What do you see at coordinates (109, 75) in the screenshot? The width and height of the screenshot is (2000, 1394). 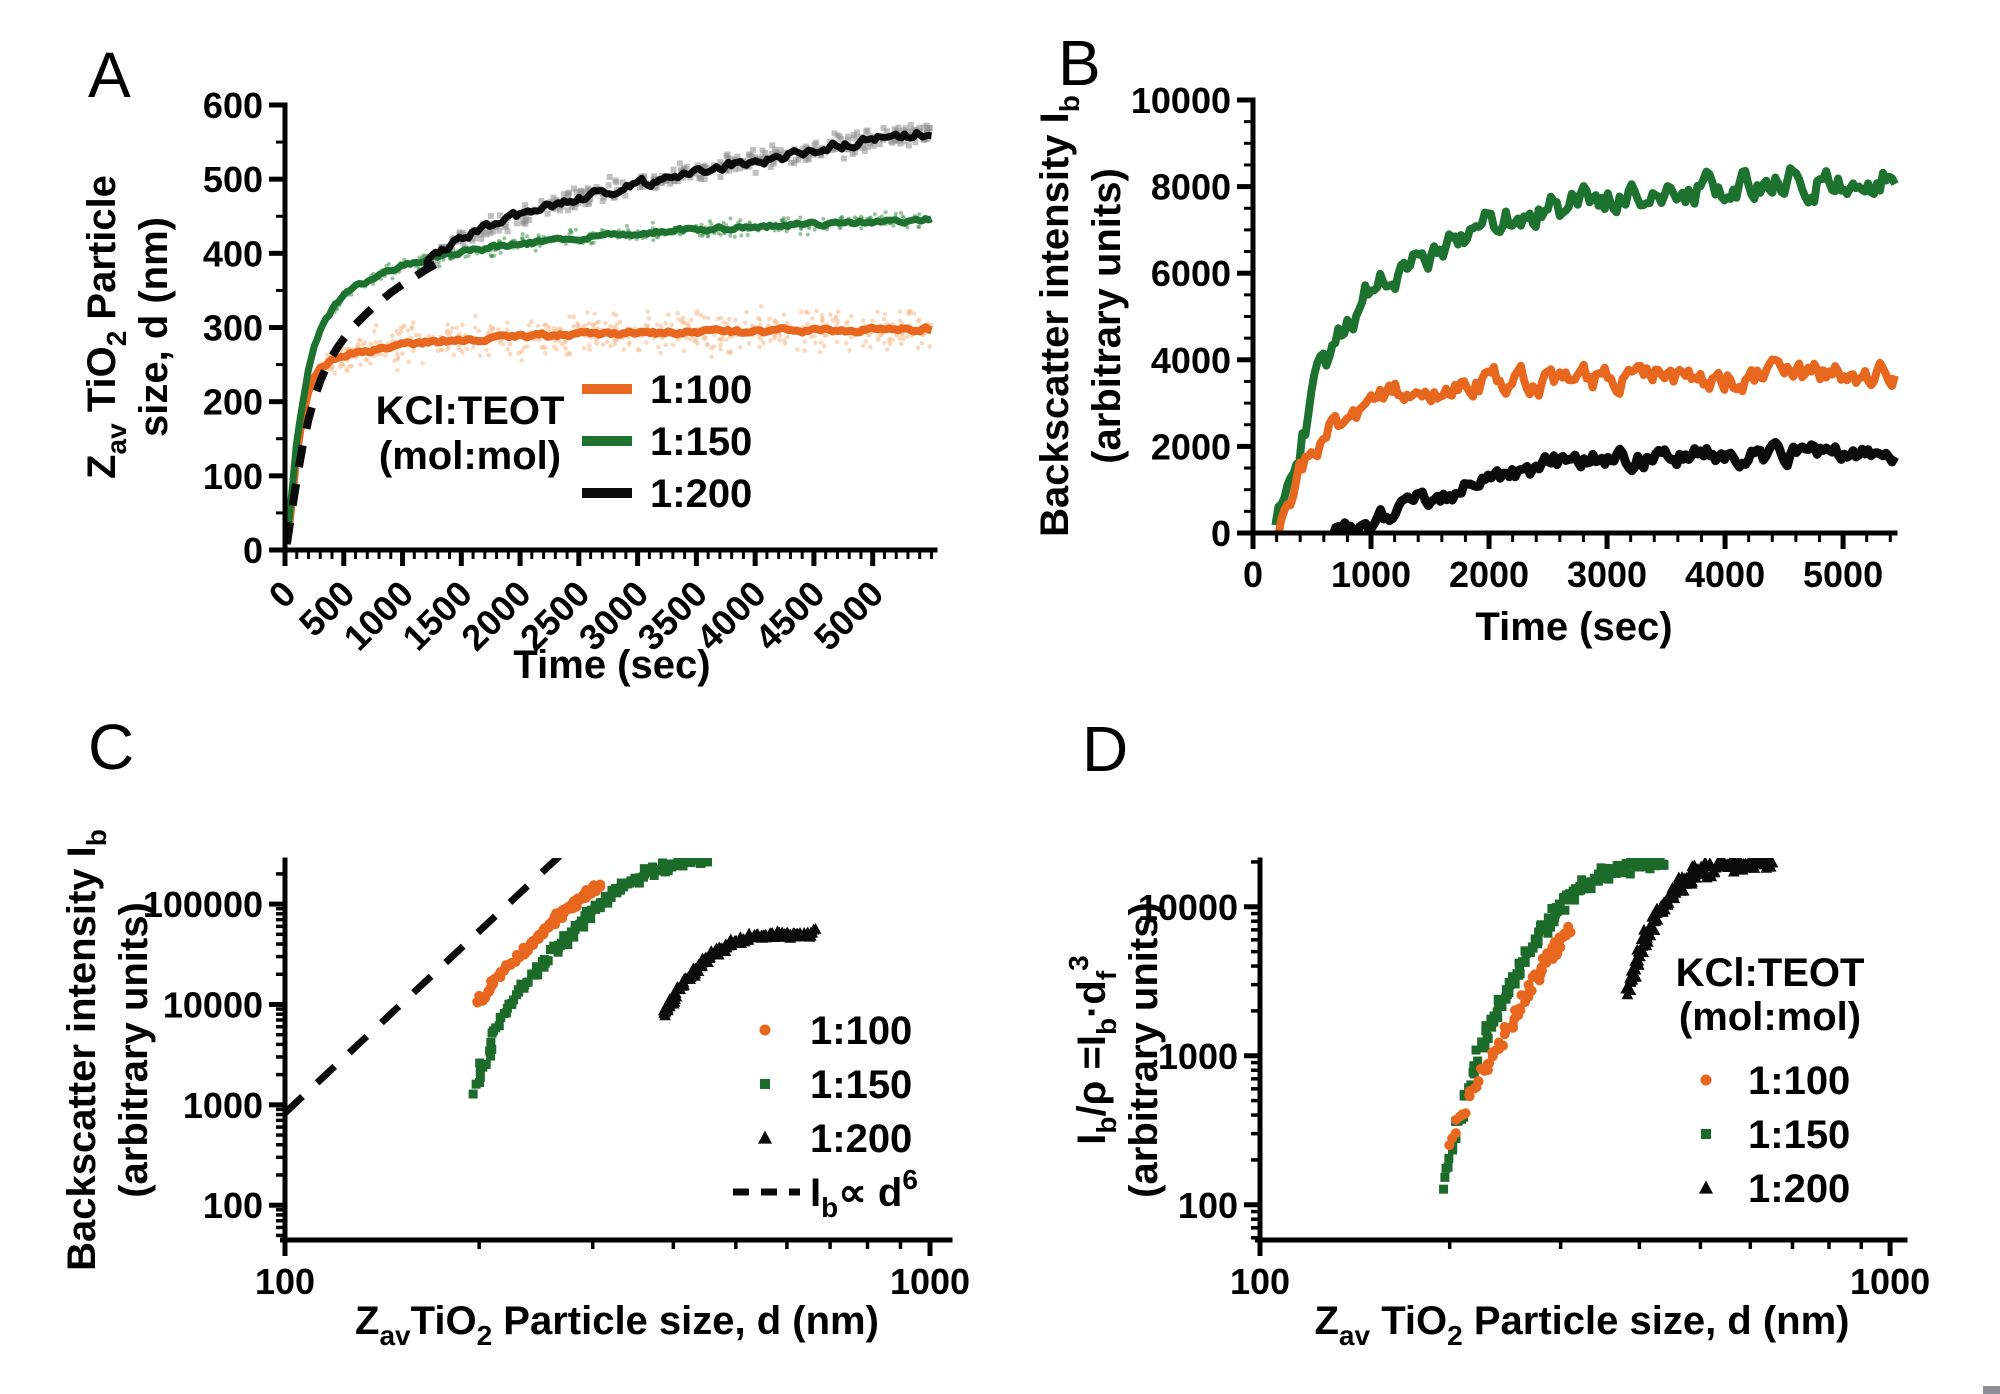 I see `panel-a-letter: A` at bounding box center [109, 75].